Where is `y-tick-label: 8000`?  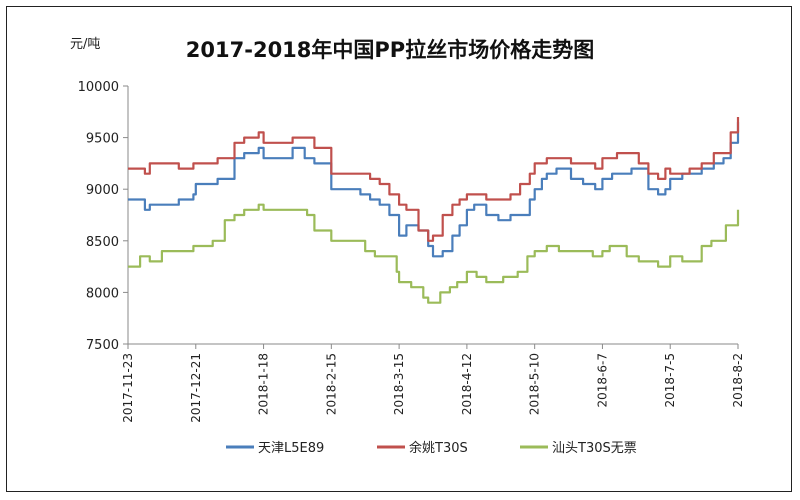
y-tick-label: 8000 is located at coordinates (102, 293).